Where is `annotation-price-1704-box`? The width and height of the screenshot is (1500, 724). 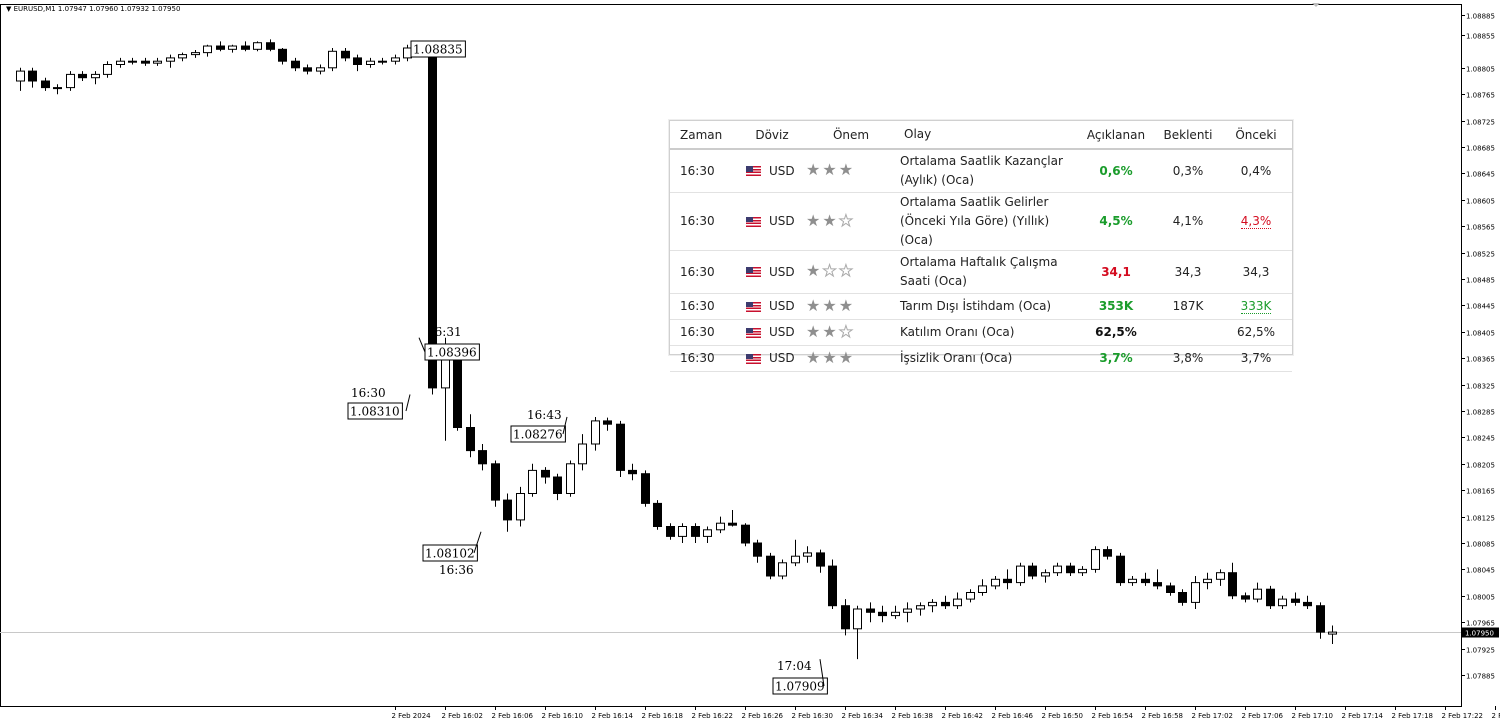 annotation-price-1704-box is located at coordinates (800, 686).